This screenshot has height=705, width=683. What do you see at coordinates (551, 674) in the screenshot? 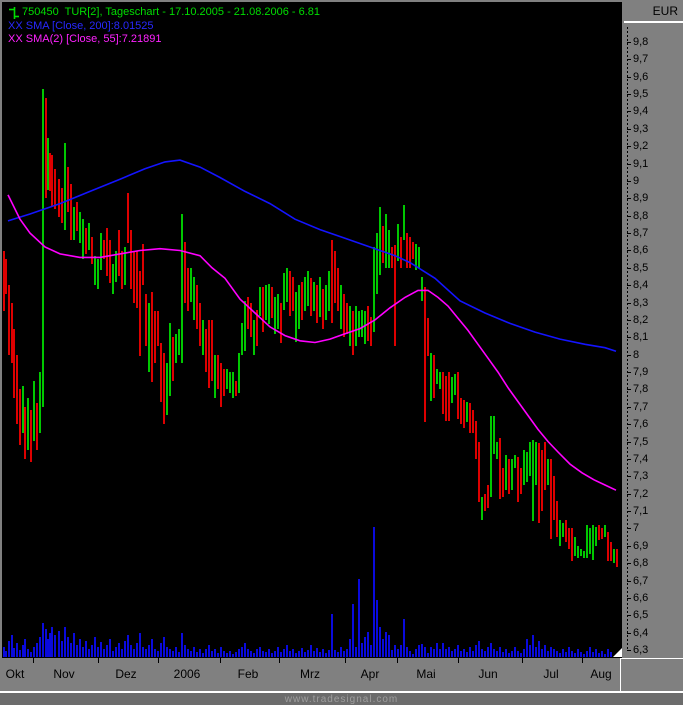
I see `x-axis-month-label: Jul` at bounding box center [551, 674].